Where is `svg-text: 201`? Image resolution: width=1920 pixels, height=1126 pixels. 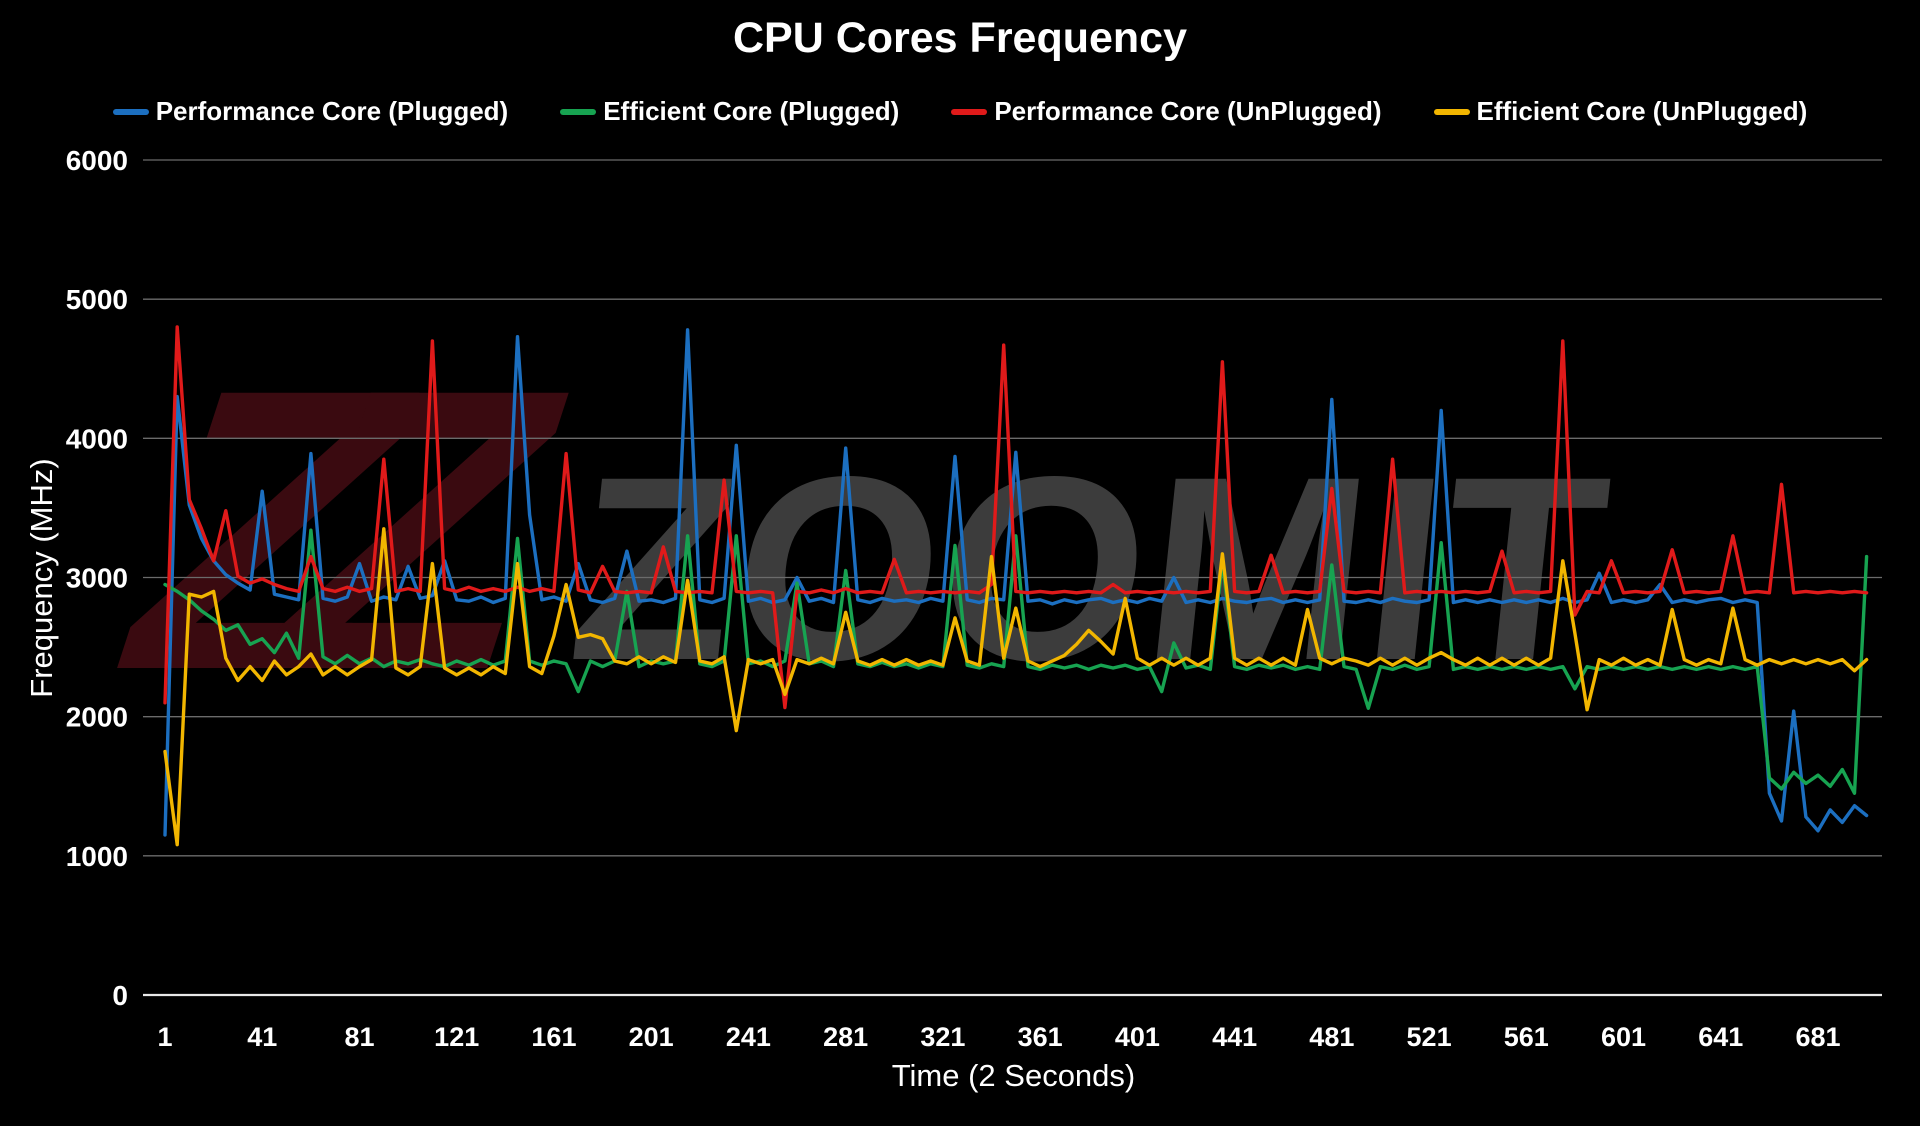 svg-text: 201 is located at coordinates (651, 1037).